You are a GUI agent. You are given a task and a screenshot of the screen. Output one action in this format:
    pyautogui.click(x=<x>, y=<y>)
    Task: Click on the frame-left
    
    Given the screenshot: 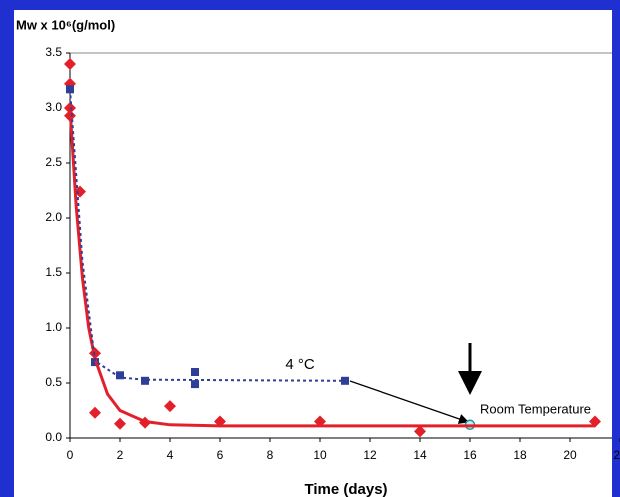 What is the action you would take?
    pyautogui.click(x=7, y=248)
    